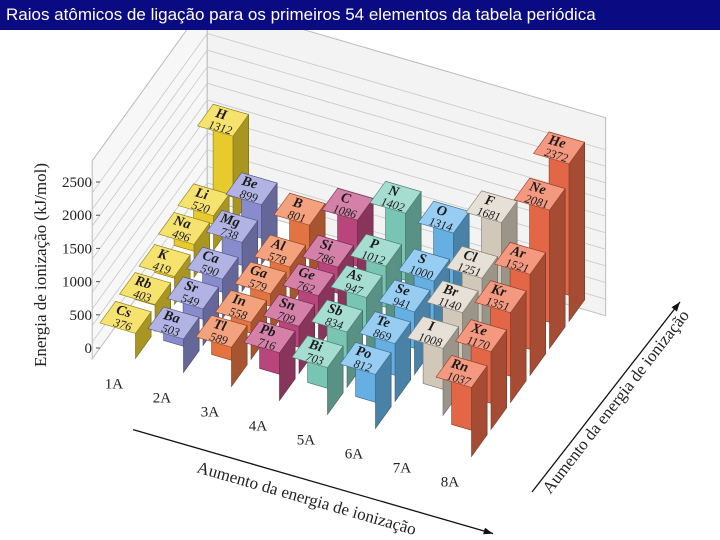 The height and width of the screenshot is (540, 720). I want to click on element-symbol: Mg, so click(230, 221).